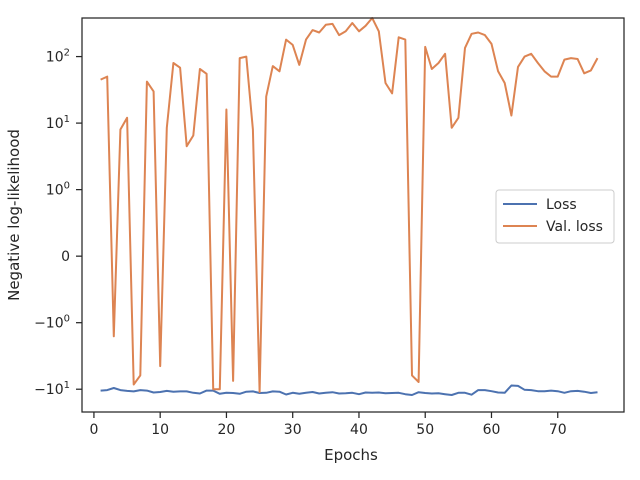 The height and width of the screenshot is (480, 640). Describe the element at coordinates (58, 57) in the screenshot. I see `y-tick-label: 10²` at that location.